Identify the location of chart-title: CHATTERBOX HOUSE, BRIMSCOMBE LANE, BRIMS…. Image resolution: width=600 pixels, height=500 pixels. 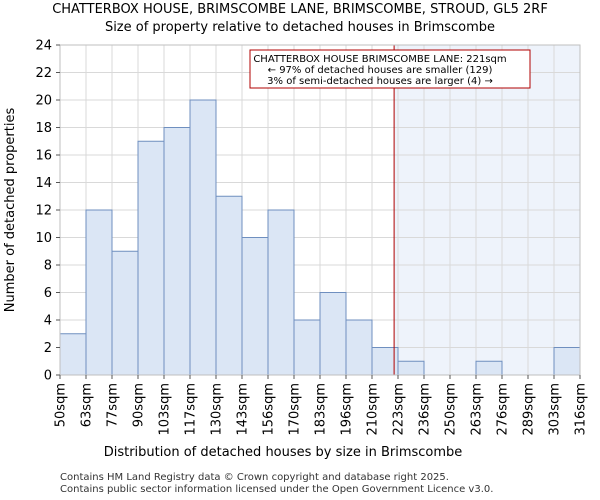
(300, 9).